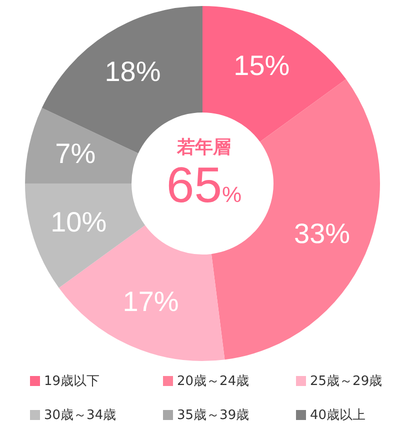  What do you see at coordinates (213, 415) in the screenshot?
I see `legend-label: 35歳～39歳` at bounding box center [213, 415].